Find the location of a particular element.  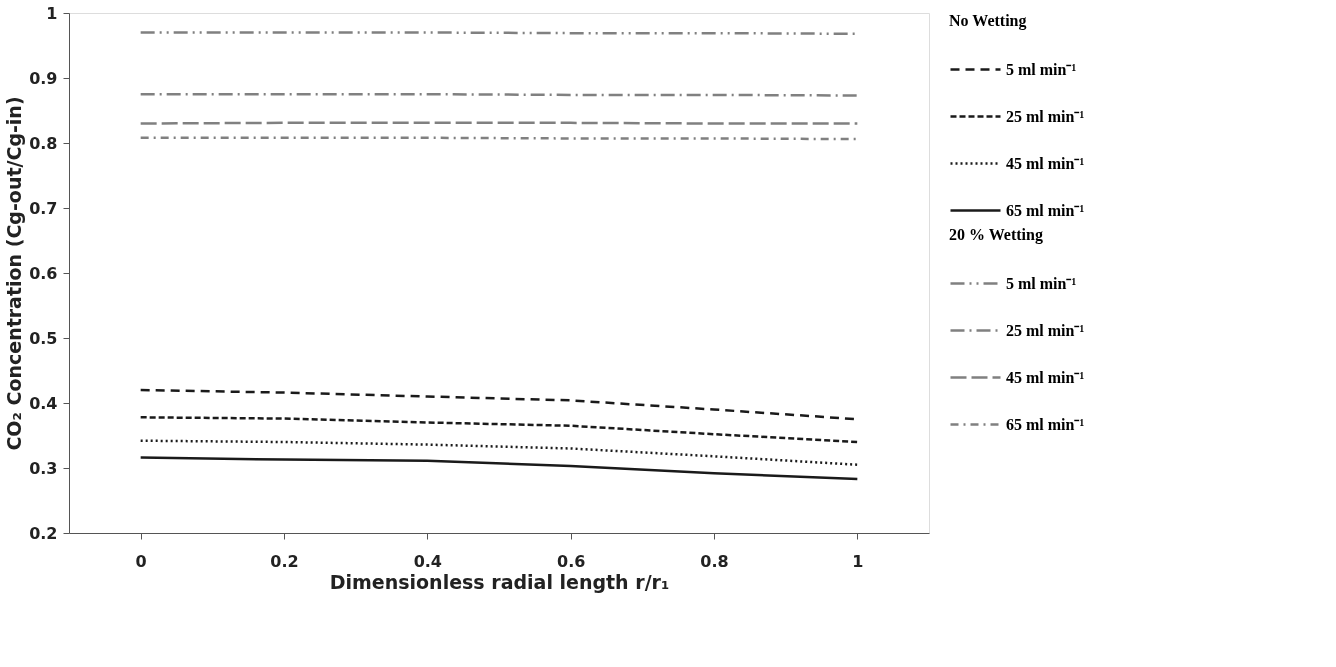

y-axis-title: CO₂ Concentration (Cg-out/Cg-in) is located at coordinates (14, 273).